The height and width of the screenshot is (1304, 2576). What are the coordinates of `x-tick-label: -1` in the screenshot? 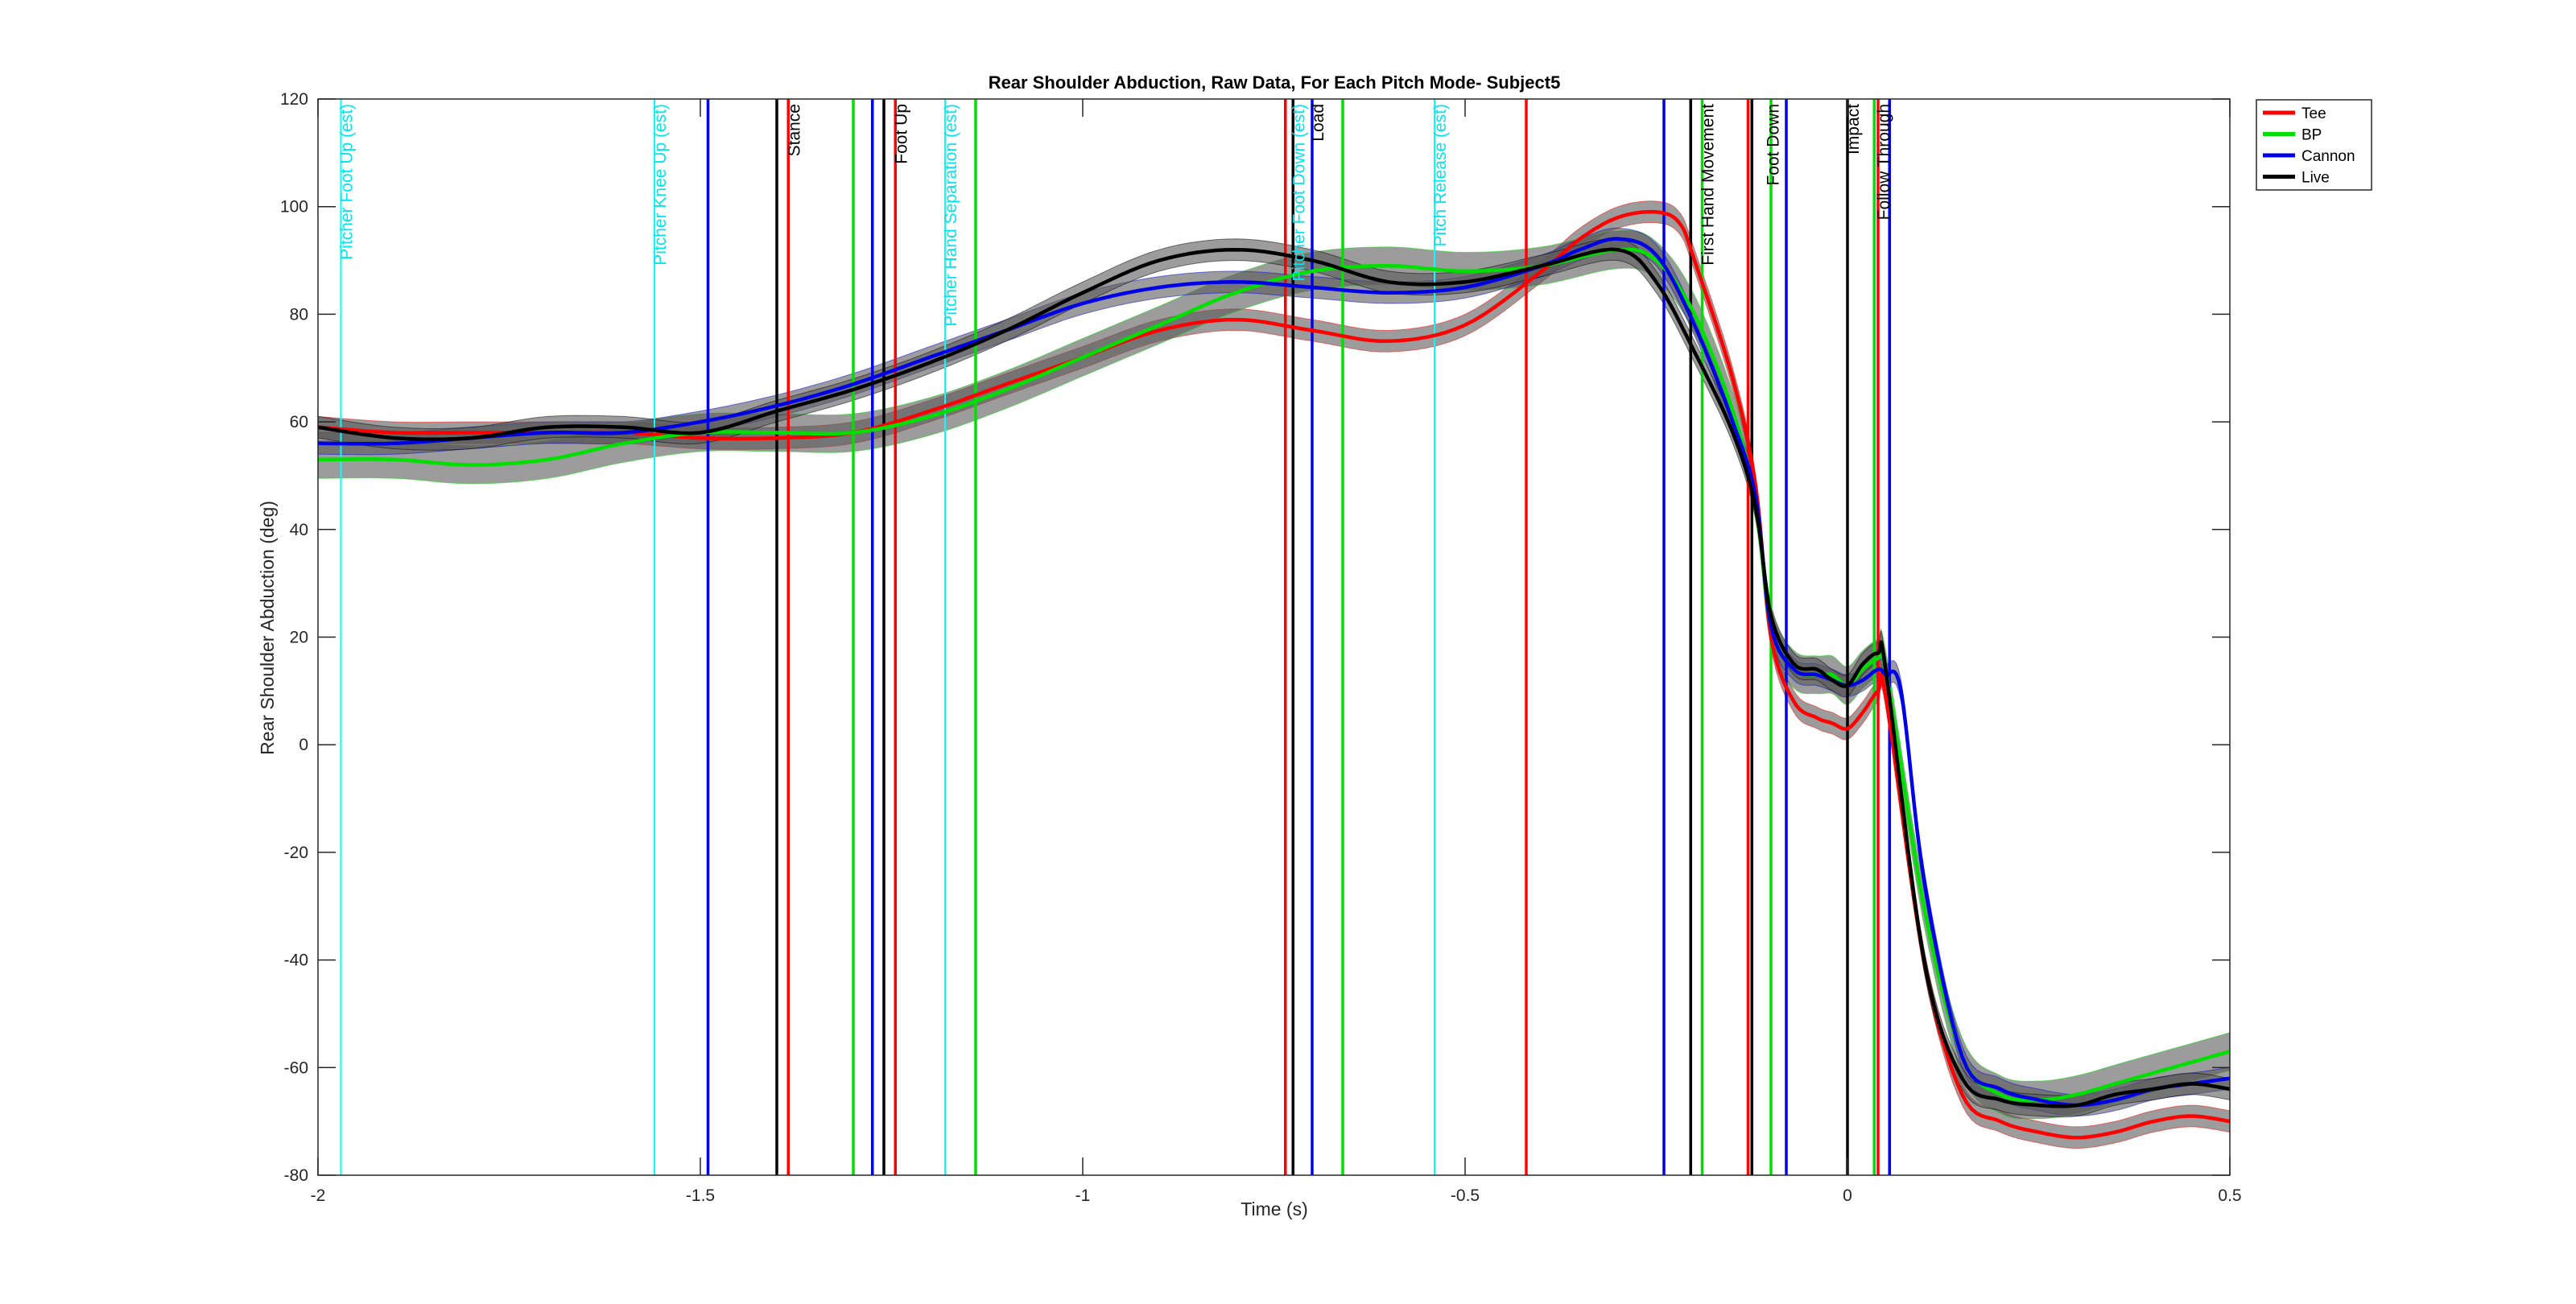 It's located at (1083, 1195).